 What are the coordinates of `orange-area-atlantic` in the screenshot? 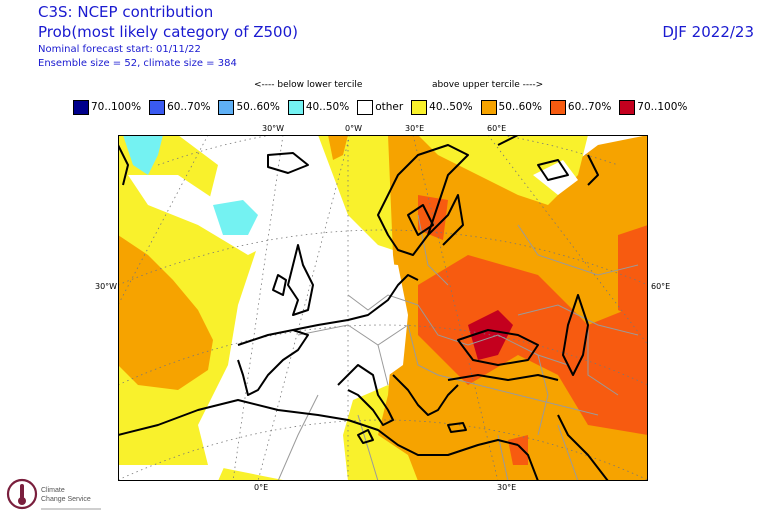 It's located at (165, 312).